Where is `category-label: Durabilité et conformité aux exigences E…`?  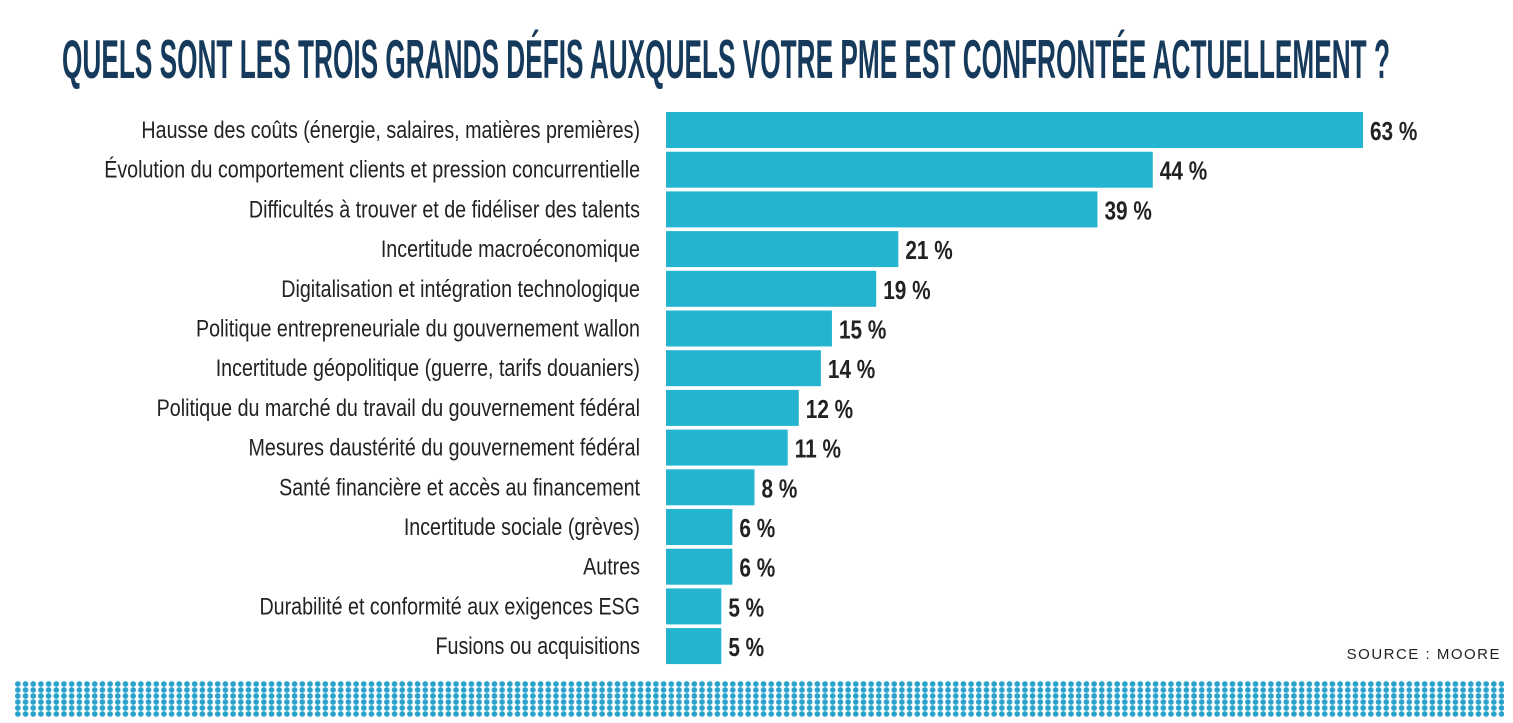
category-label: Durabilité et conformité aux exigences E… is located at coordinates (449, 606).